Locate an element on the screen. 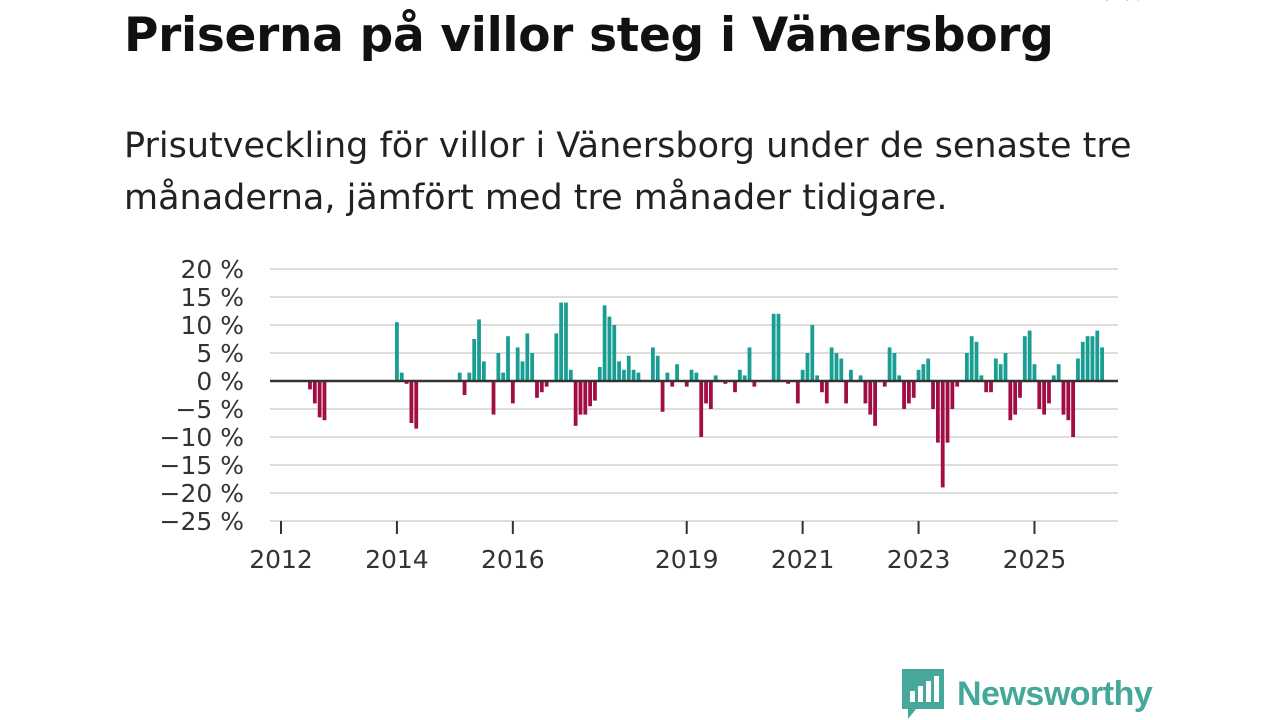  x-tick-label: 2014 is located at coordinates (397, 559).